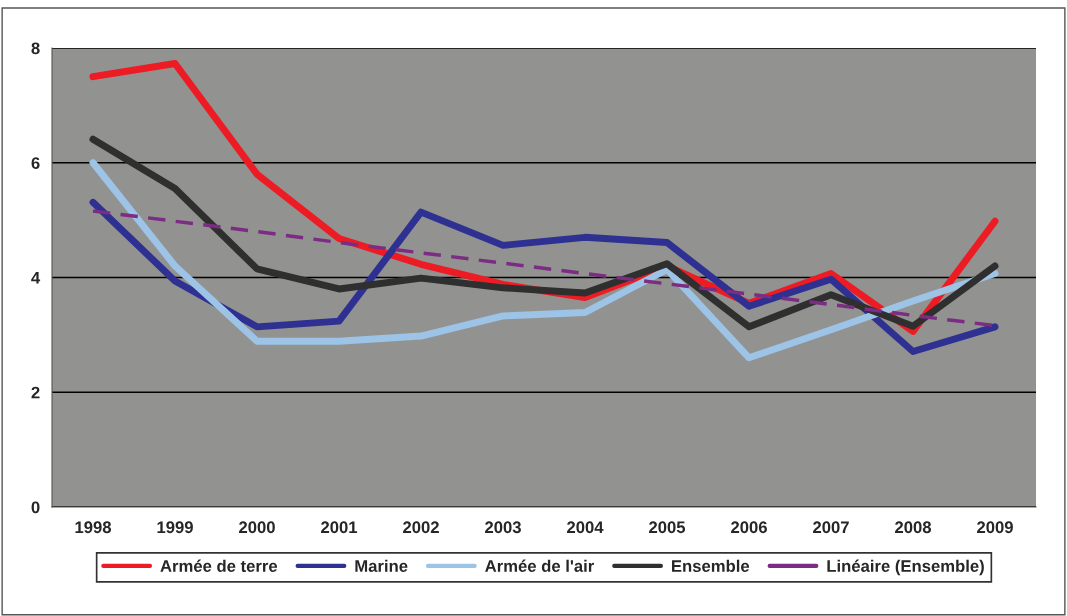 This screenshot has width=1067, height=616. Describe the element at coordinates (711, 565) in the screenshot. I see `legend-label: Ensemble` at that location.